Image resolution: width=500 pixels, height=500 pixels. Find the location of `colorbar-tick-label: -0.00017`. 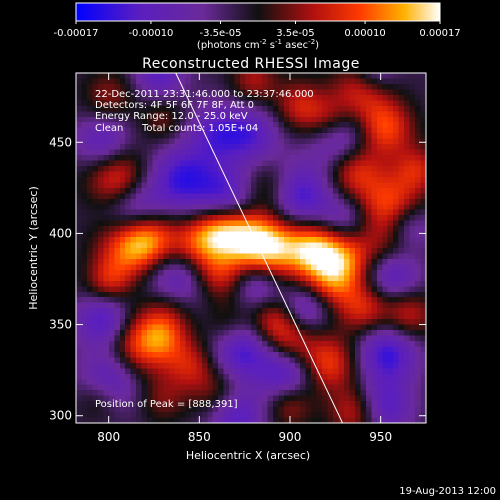

colorbar-tick-label: -0.00017 is located at coordinates (76, 33).